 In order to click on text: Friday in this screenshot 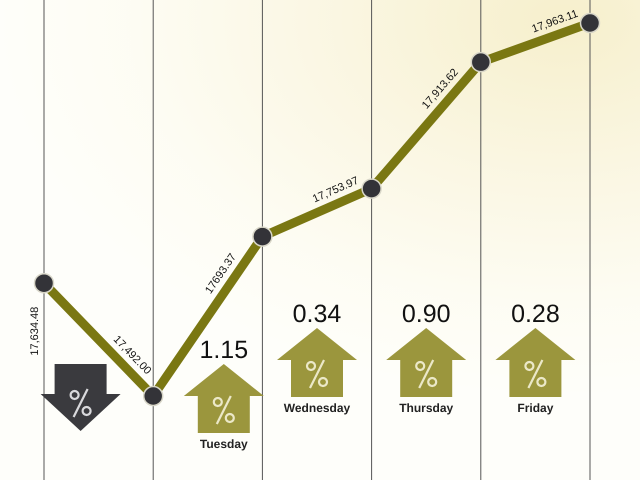, I will do `click(535, 408)`.